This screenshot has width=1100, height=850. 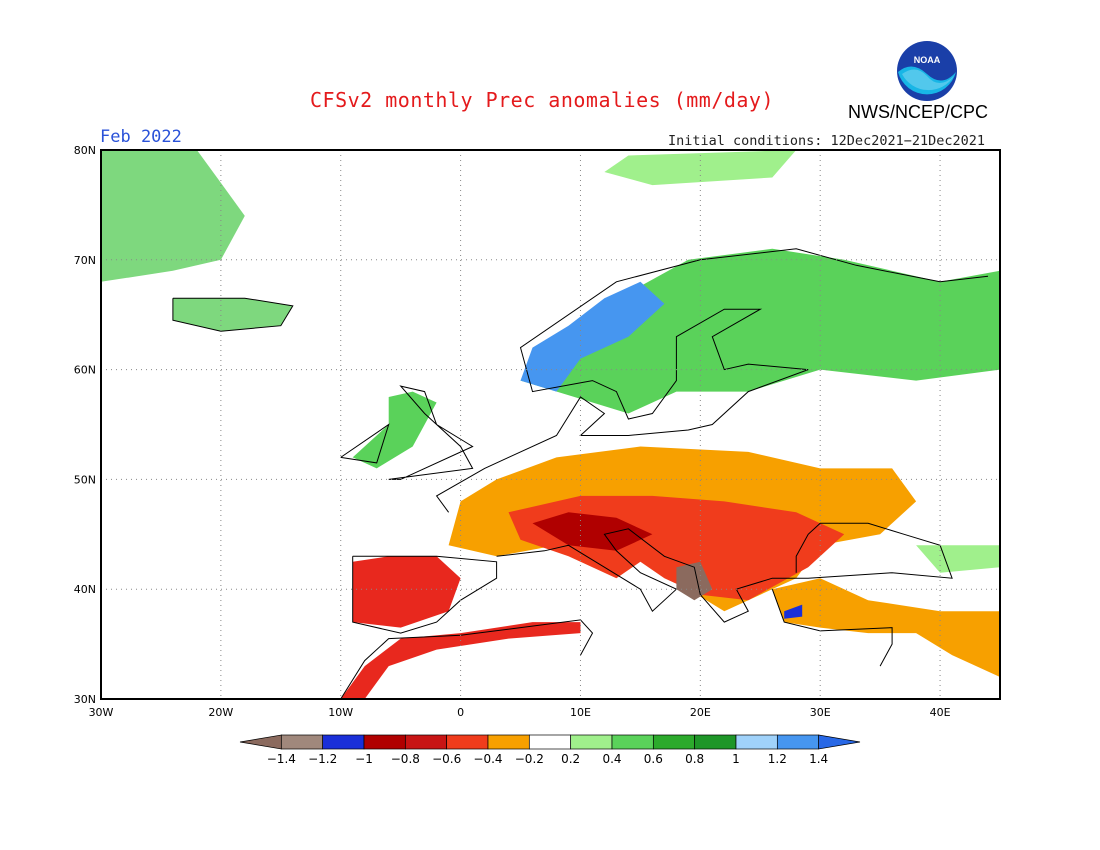 What do you see at coordinates (839, 742) in the screenshot?
I see `colorbar-arrow-high` at bounding box center [839, 742].